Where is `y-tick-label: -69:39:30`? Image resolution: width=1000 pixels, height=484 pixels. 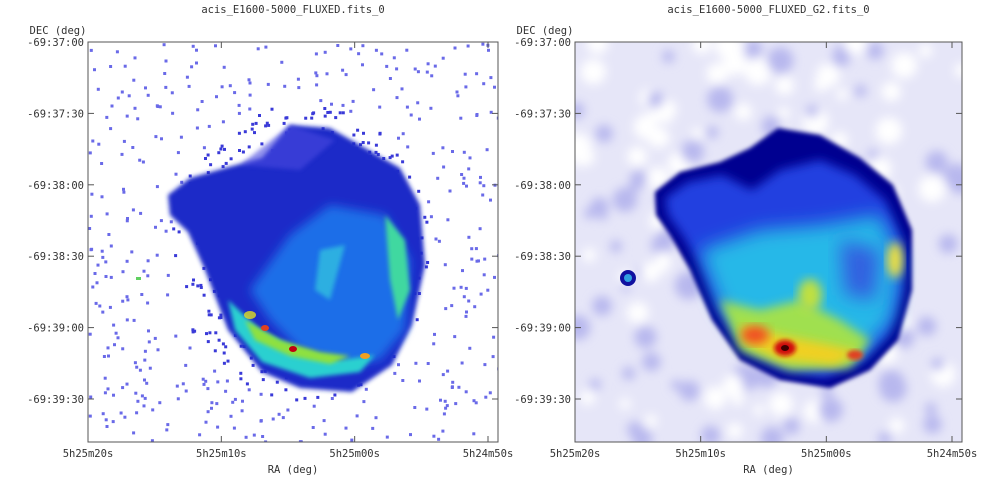
y-tick-label: -69:39:30 is located at coordinates (55, 400).